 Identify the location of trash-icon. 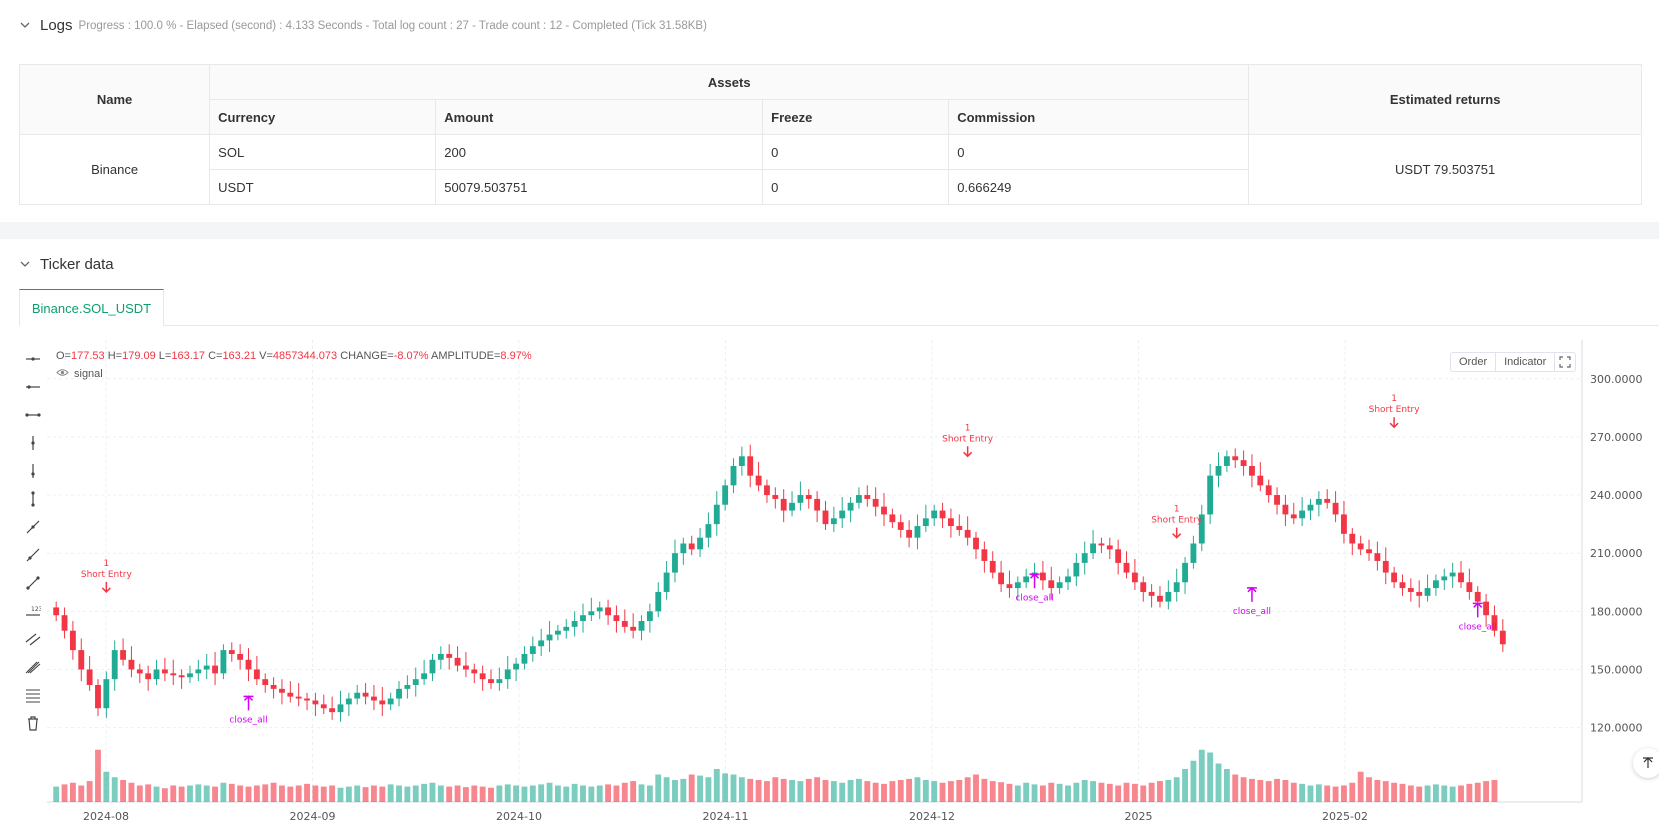
(33, 723).